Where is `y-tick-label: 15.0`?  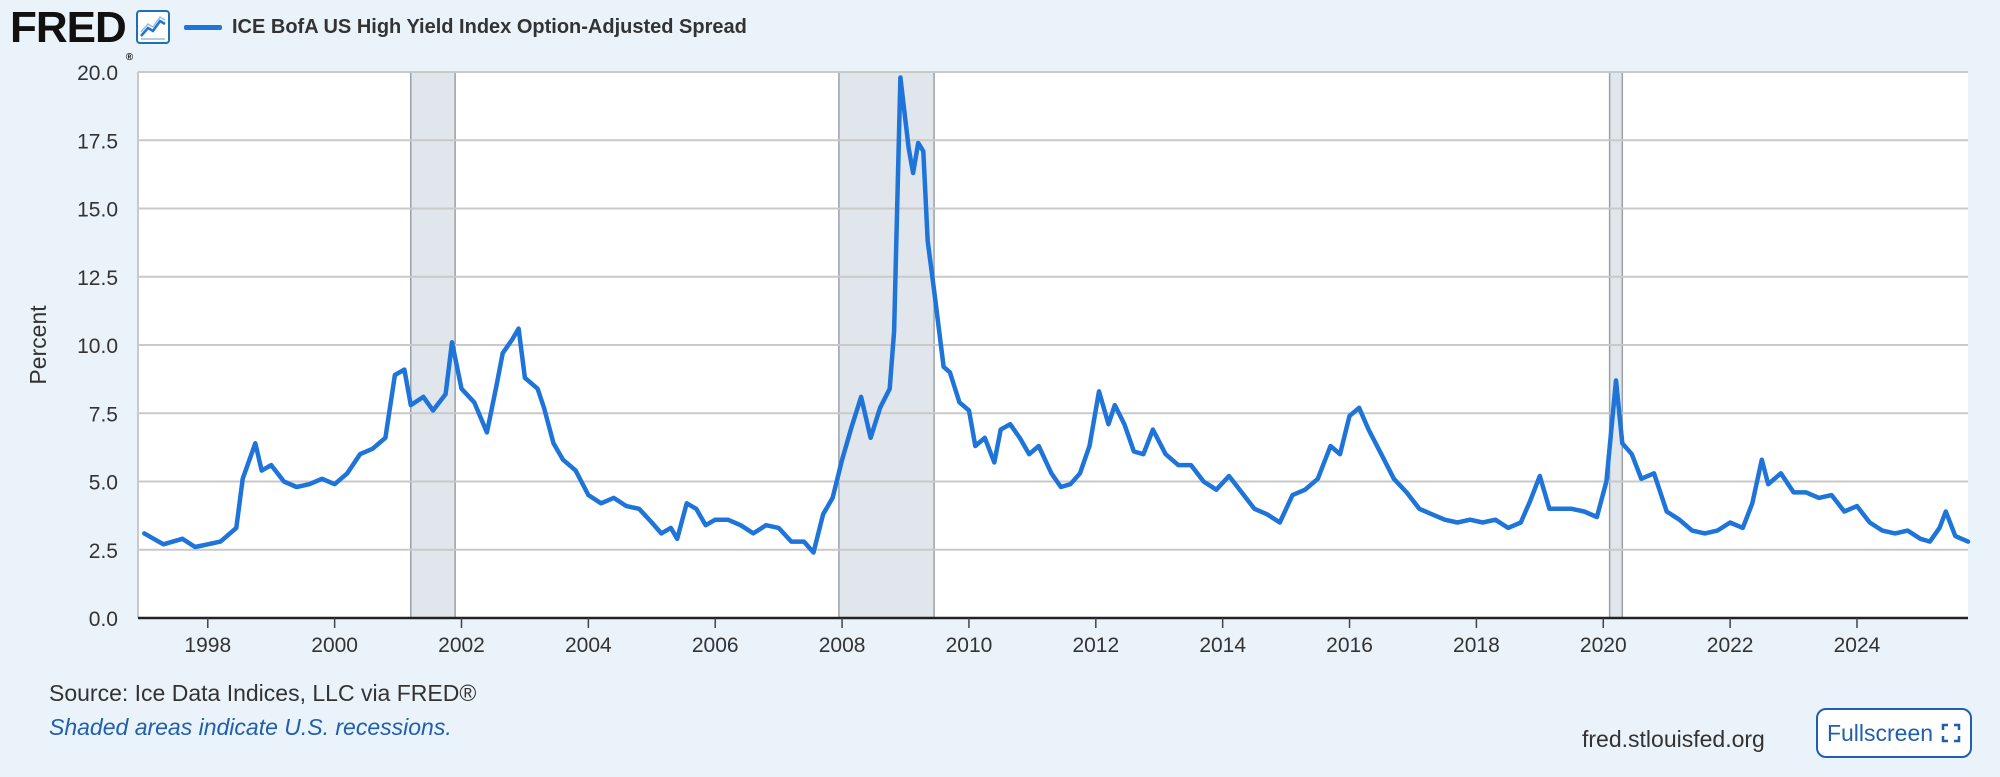
y-tick-label: 15.0 is located at coordinates (97, 210).